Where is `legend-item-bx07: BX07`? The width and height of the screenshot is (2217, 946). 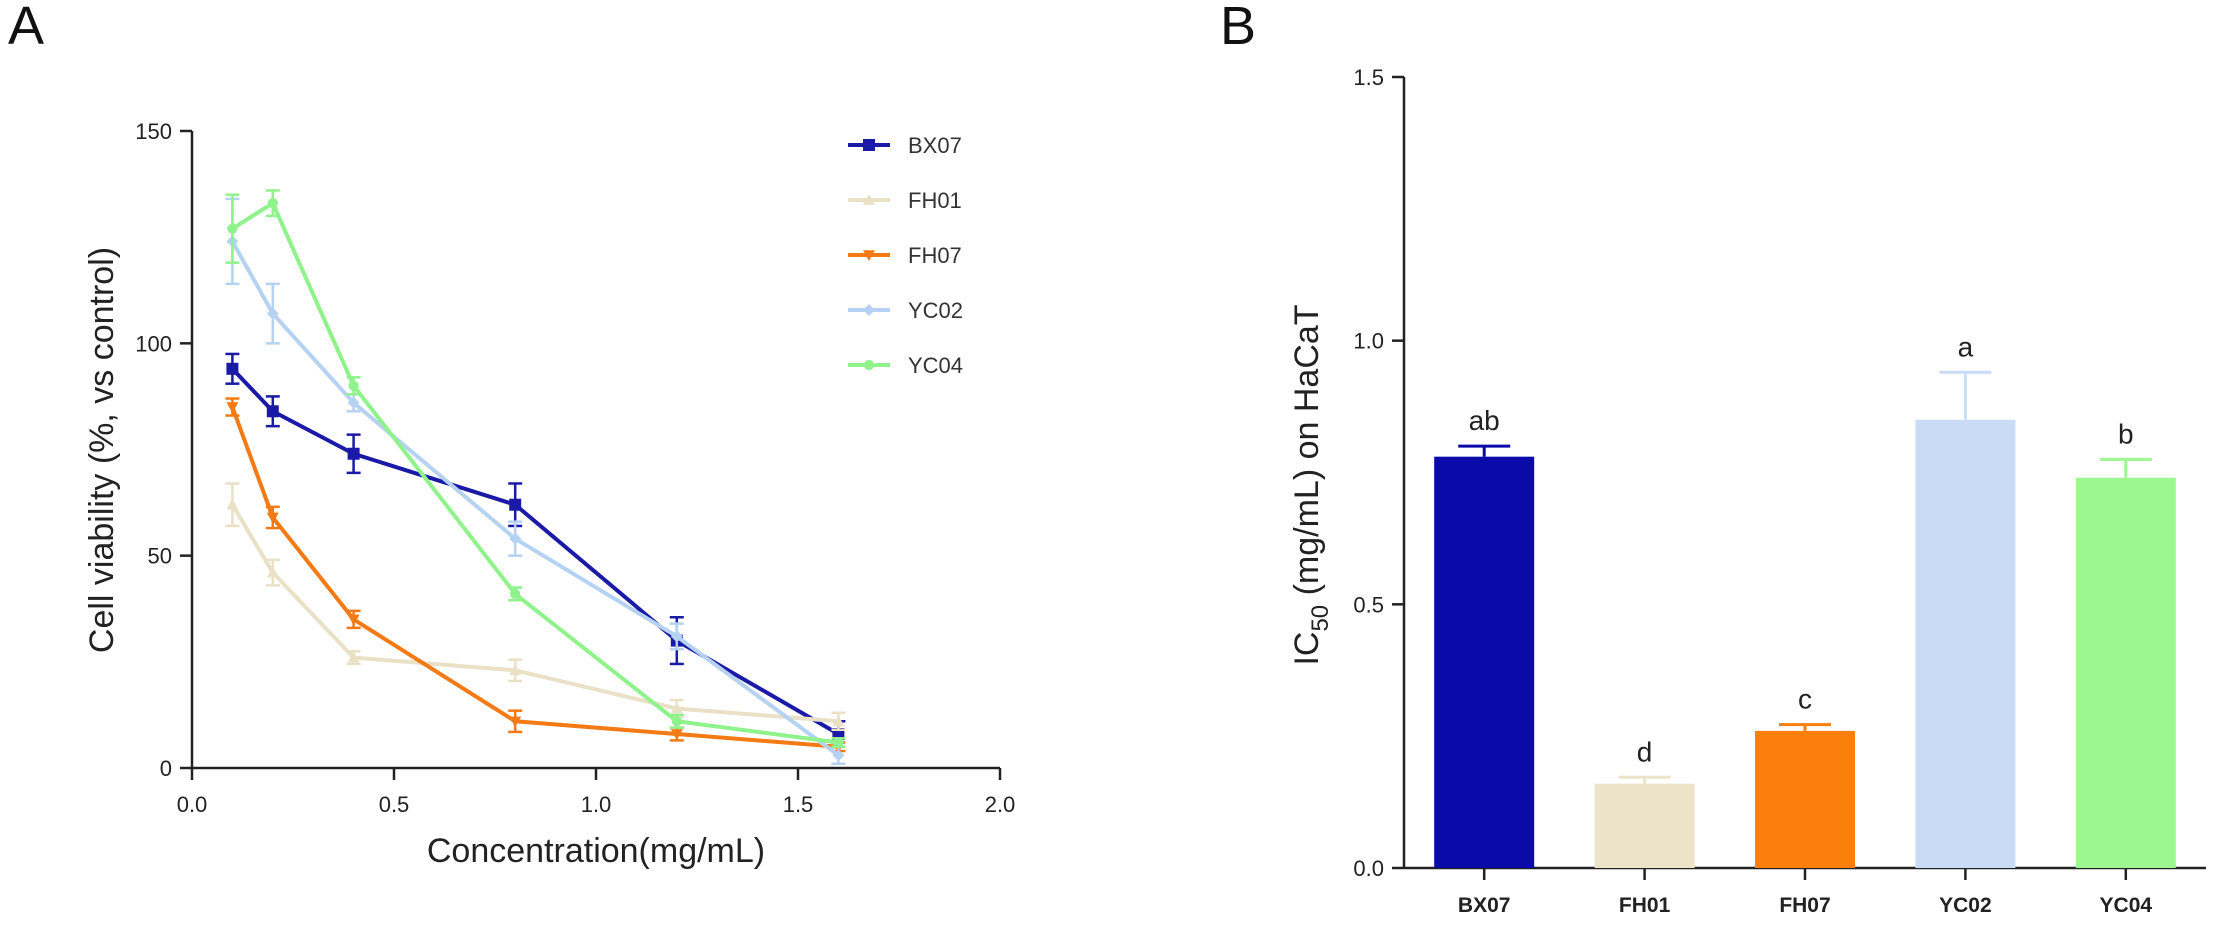
legend-item-bx07: BX07 is located at coordinates (905, 145).